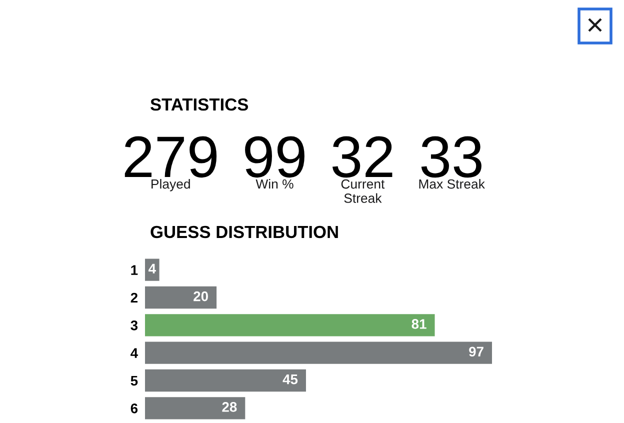  What do you see at coordinates (170, 157) in the screenshot?
I see `data-label: 279` at bounding box center [170, 157].